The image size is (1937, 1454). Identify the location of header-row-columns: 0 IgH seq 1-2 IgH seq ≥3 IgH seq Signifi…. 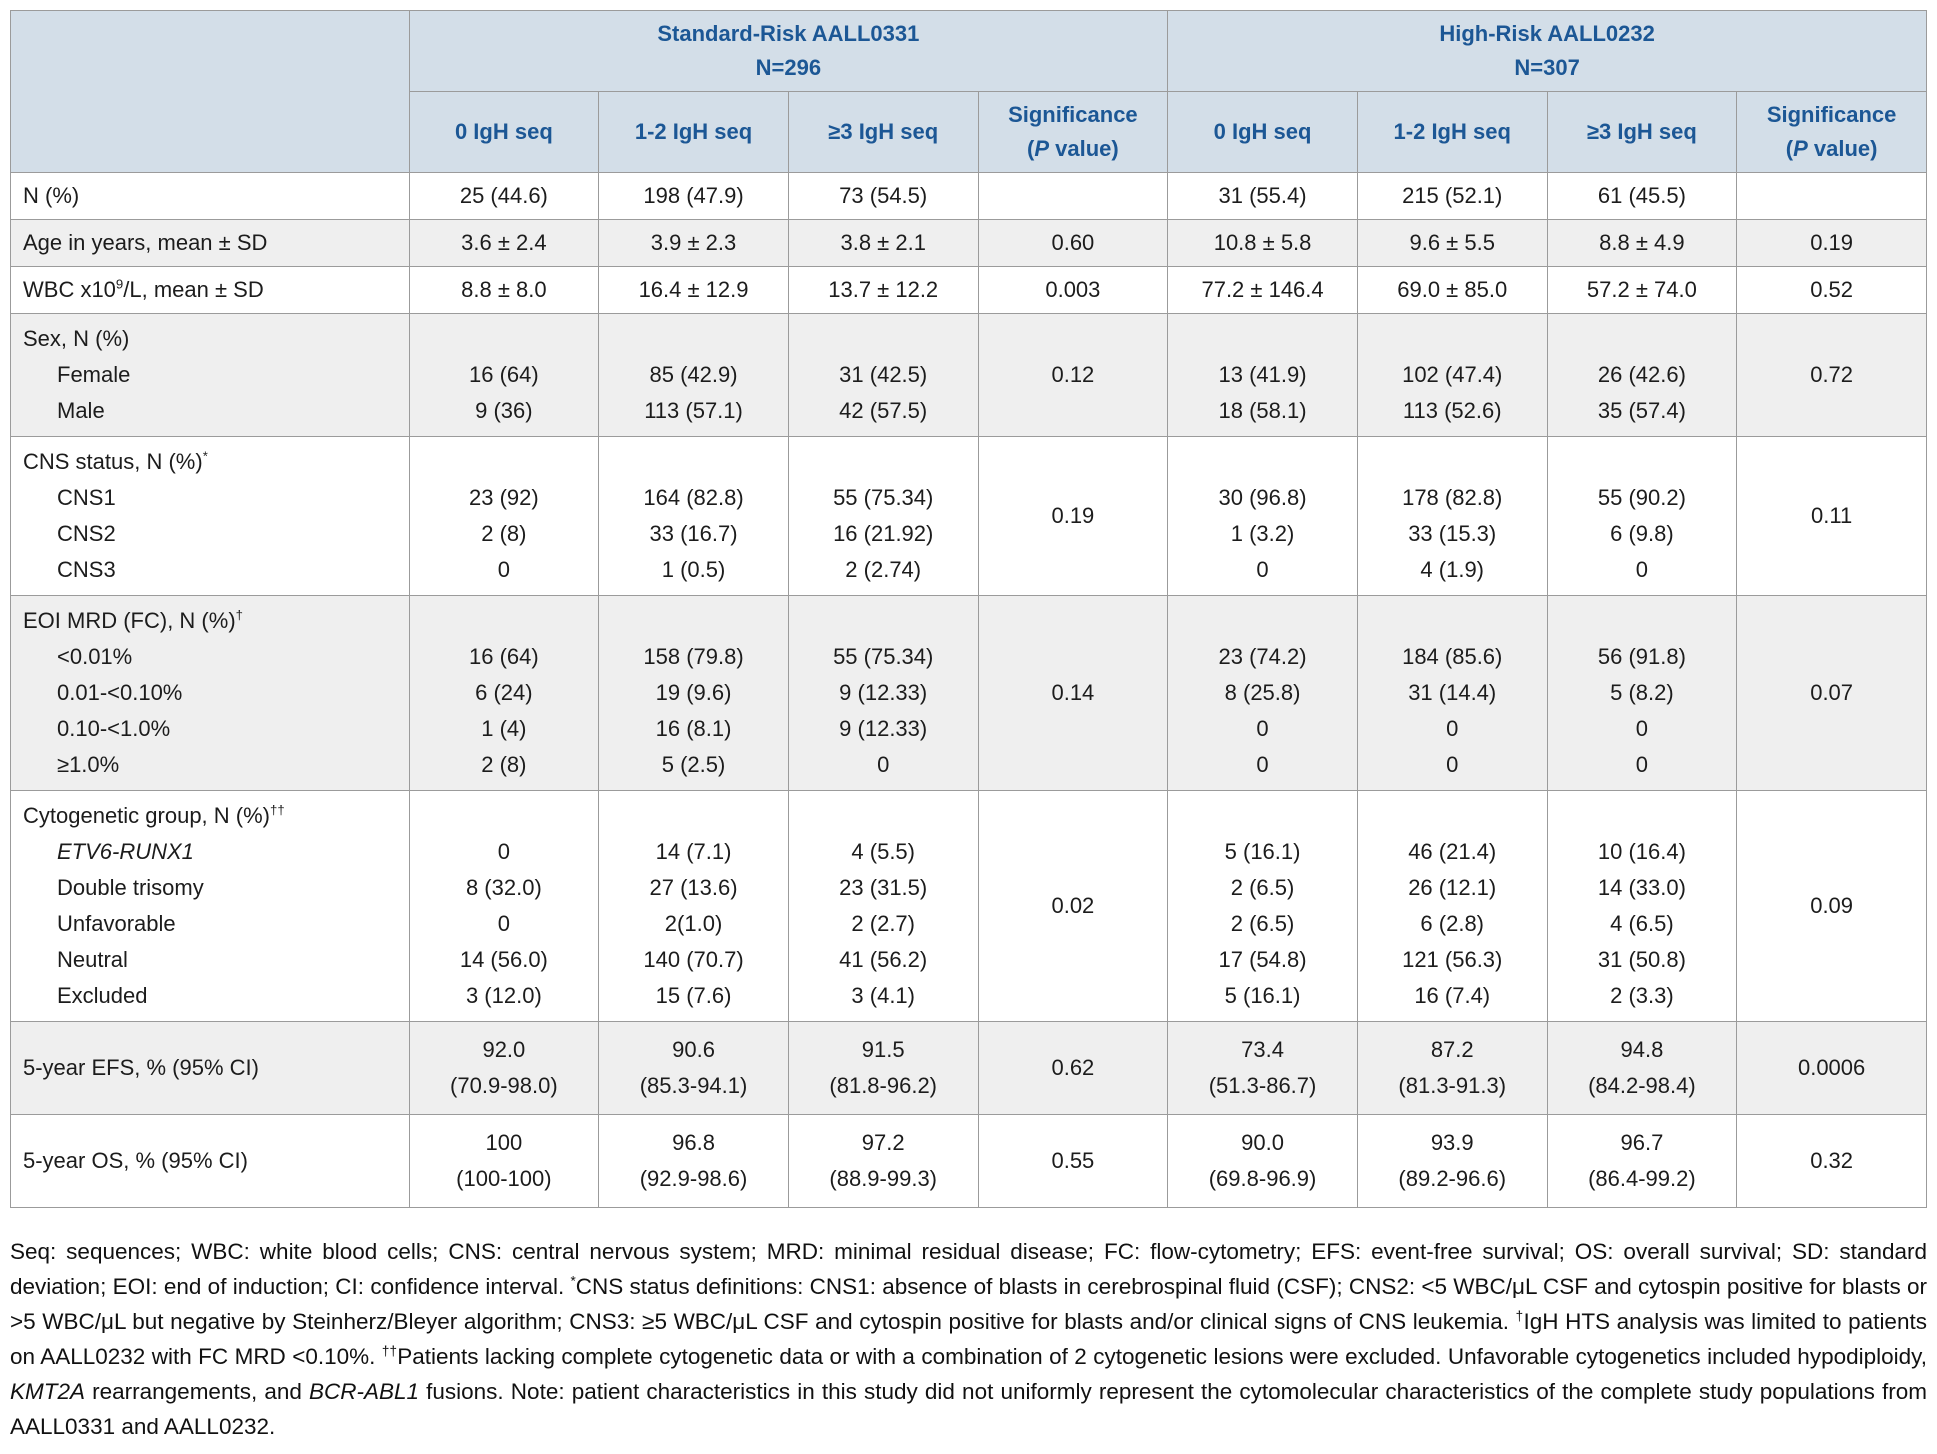
(969, 132).